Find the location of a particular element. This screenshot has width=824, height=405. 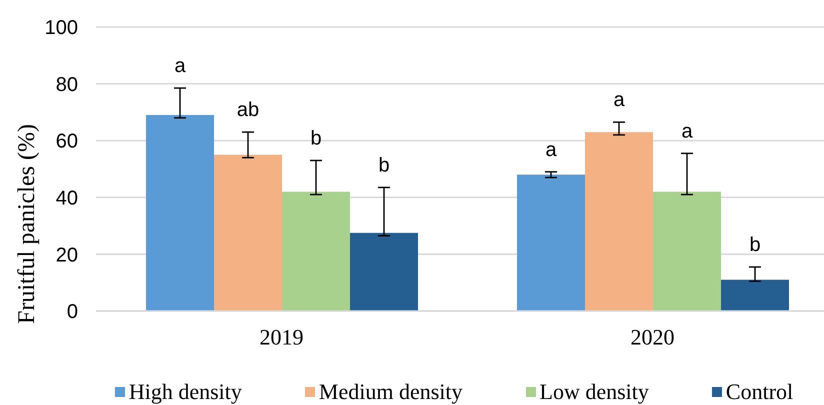

y-tick-label: 100 is located at coordinates (61, 28).